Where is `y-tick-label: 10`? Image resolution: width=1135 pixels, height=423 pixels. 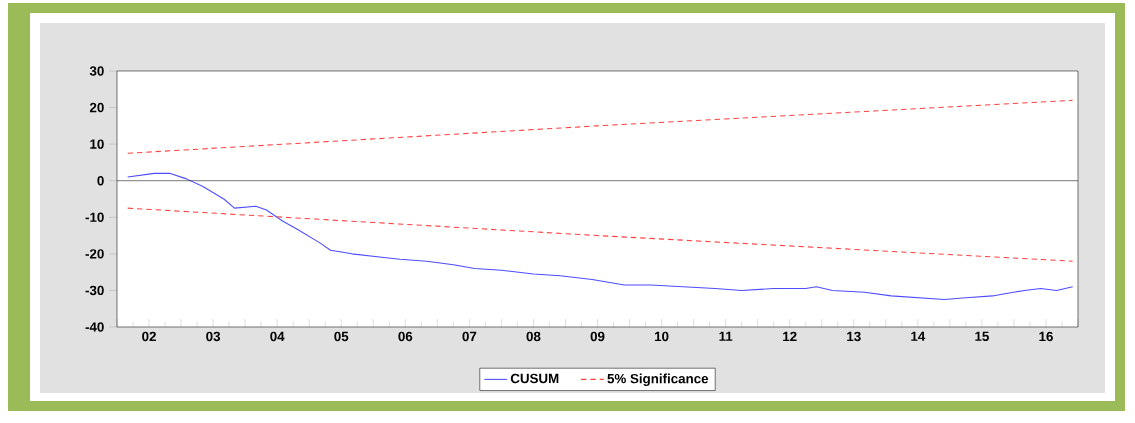
y-tick-label: 10 is located at coordinates (97, 144).